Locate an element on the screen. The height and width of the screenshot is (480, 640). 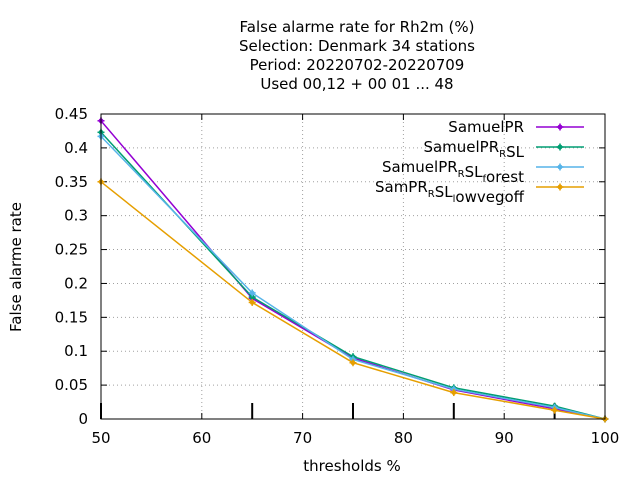
legend-label: SamuelPR is located at coordinates (486, 127).